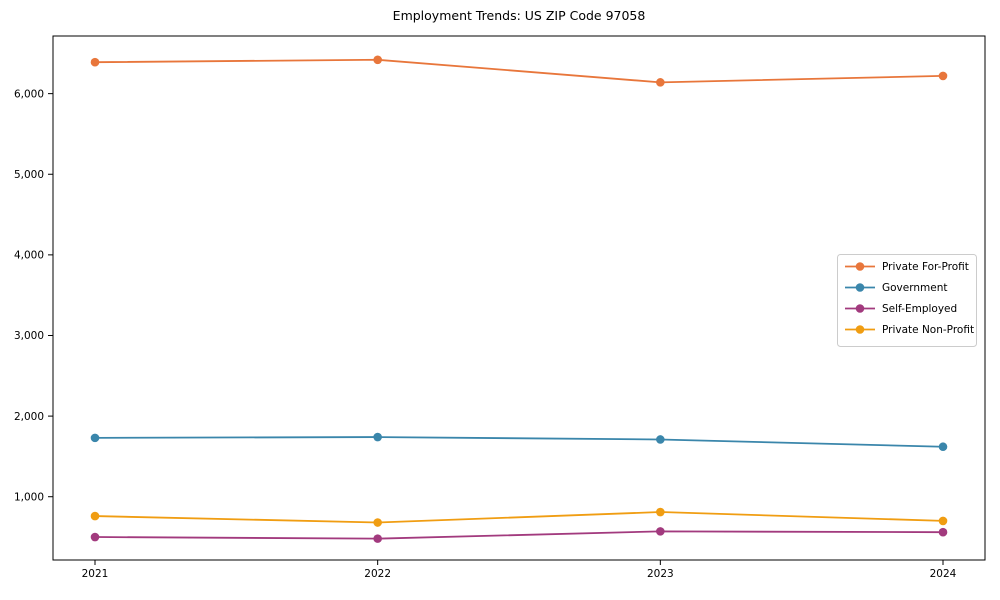 This screenshot has height=600, width=1000. I want to click on data-point-government-2024, so click(943, 447).